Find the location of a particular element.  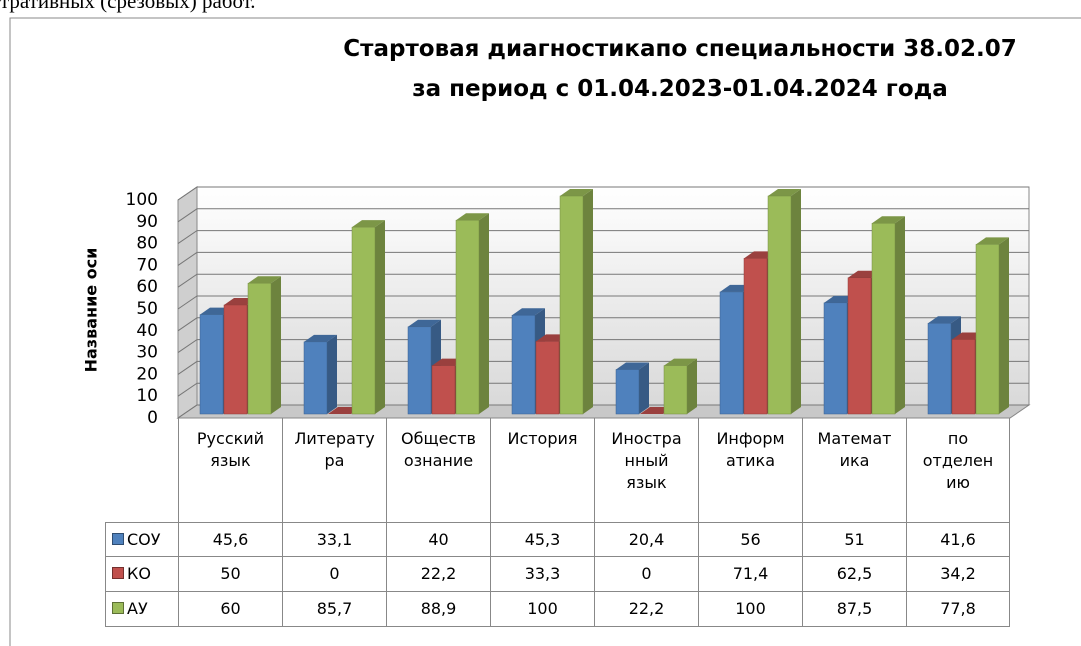

y-tick-label: 40 is located at coordinates (147, 331).